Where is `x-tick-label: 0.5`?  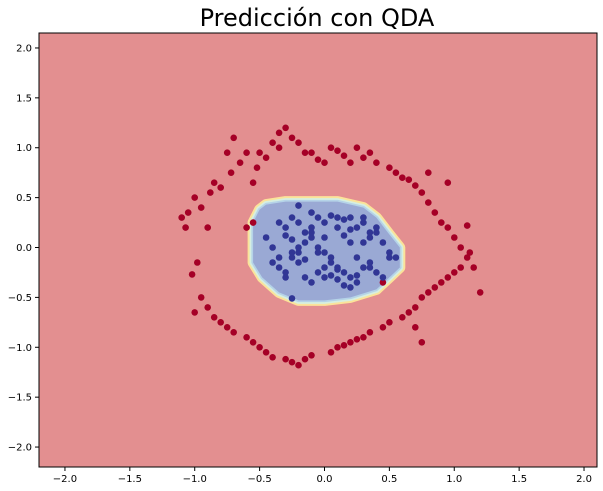
x-tick-label: 0.5 is located at coordinates (389, 479).